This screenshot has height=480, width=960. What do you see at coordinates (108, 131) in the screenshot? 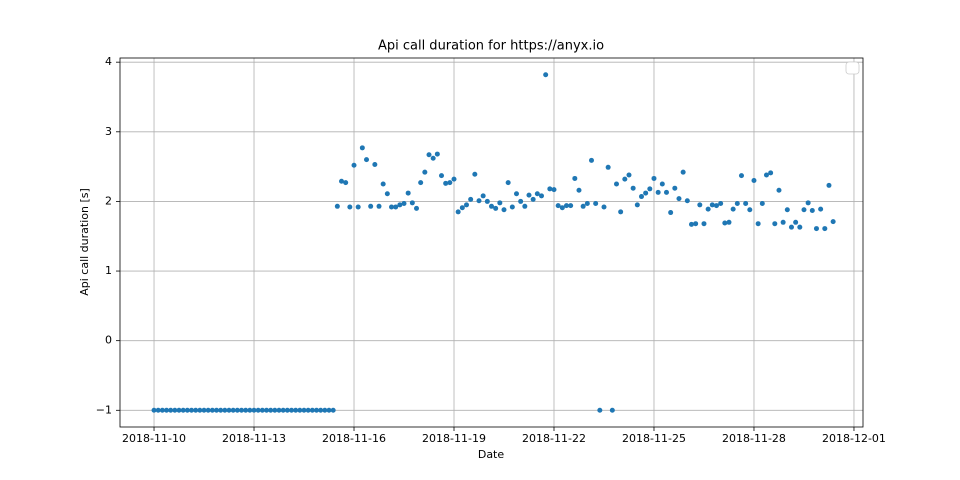
I see `y-tick-label: 3` at bounding box center [108, 131].